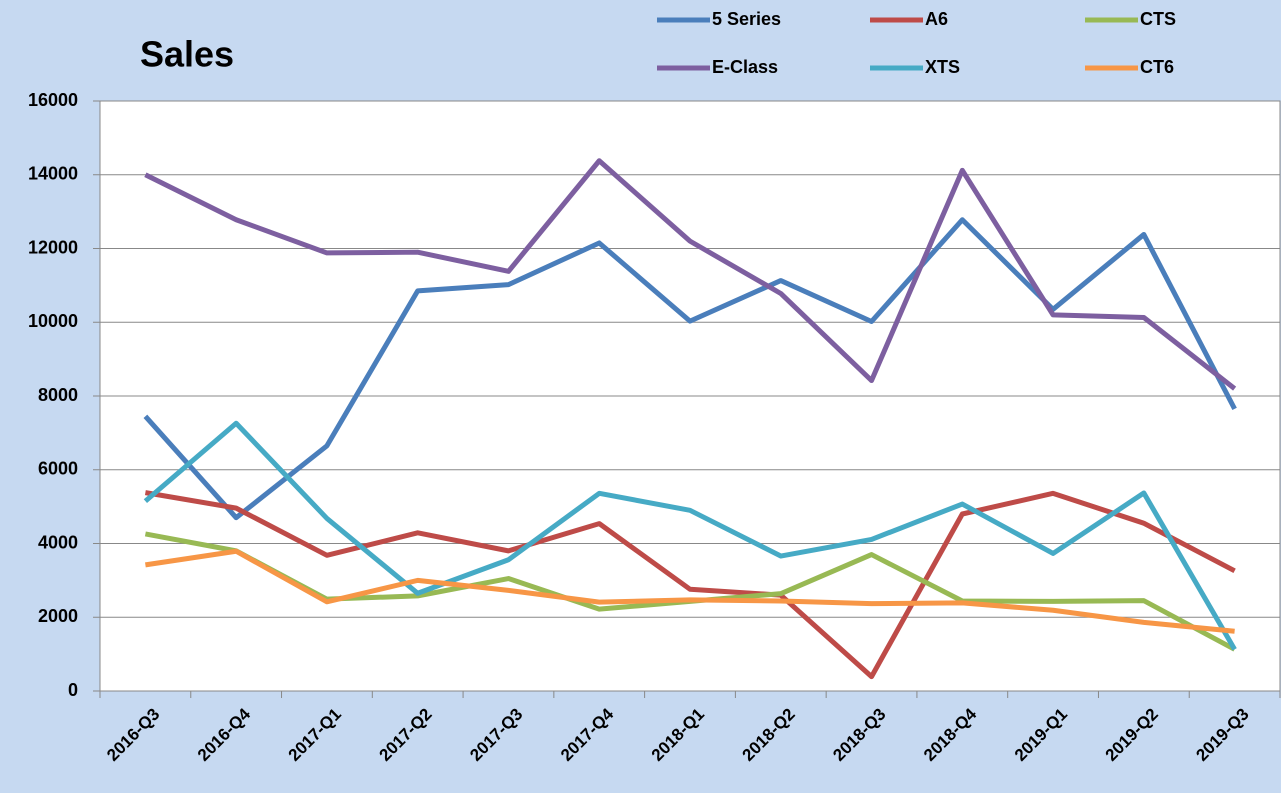 This screenshot has width=1281, height=793. Describe the element at coordinates (678, 735) in the screenshot. I see `x-tick-label: 2018-Q1` at that location.